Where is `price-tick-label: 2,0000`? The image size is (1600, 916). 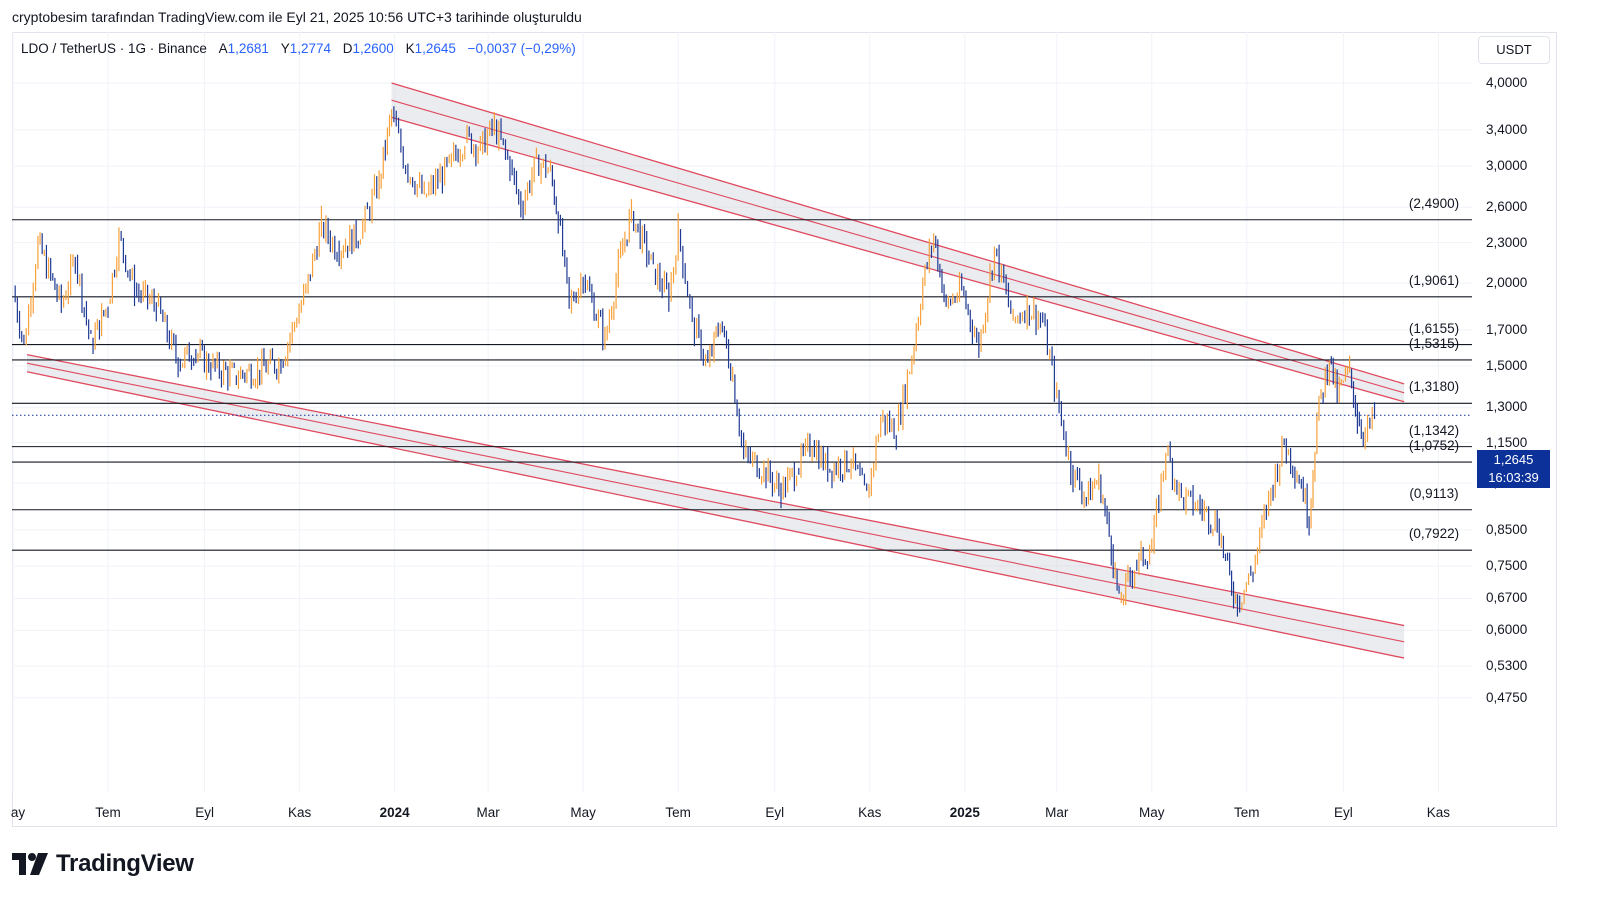 price-tick-label: 2,0000 is located at coordinates (1507, 282).